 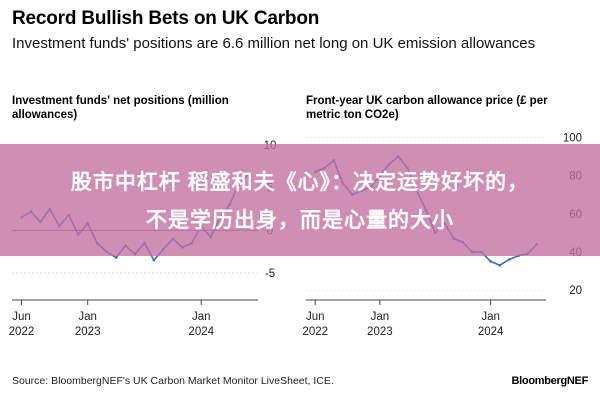 I want to click on positions-ytick-label: -5, so click(x=270, y=274).